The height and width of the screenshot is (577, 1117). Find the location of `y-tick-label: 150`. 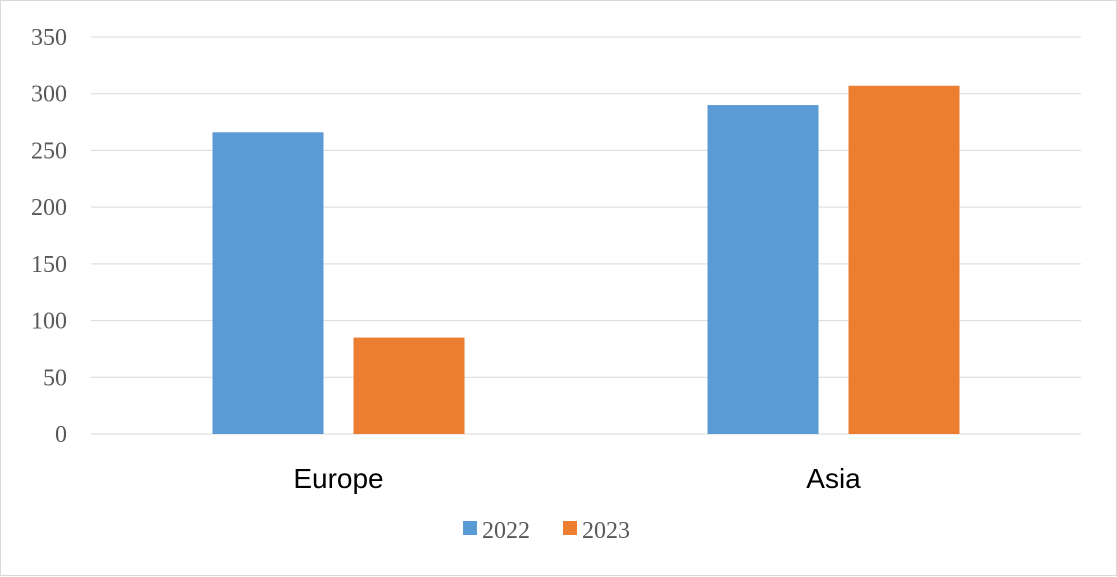

y-tick-label: 150 is located at coordinates (49, 265).